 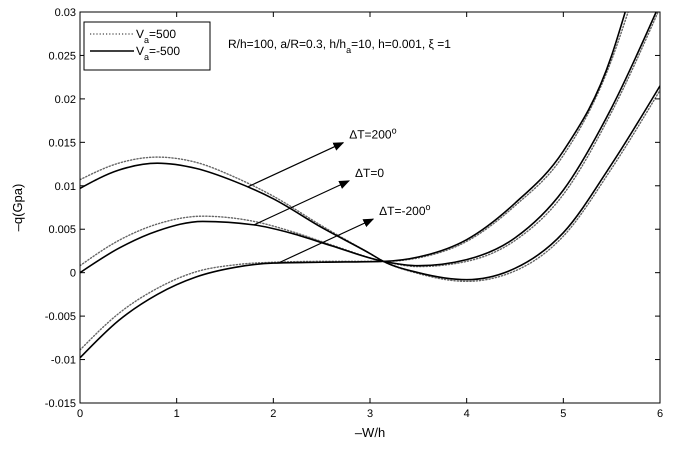 What do you see at coordinates (17, 208) in the screenshot?
I see `y-axis-title: –q(Gpa)` at bounding box center [17, 208].